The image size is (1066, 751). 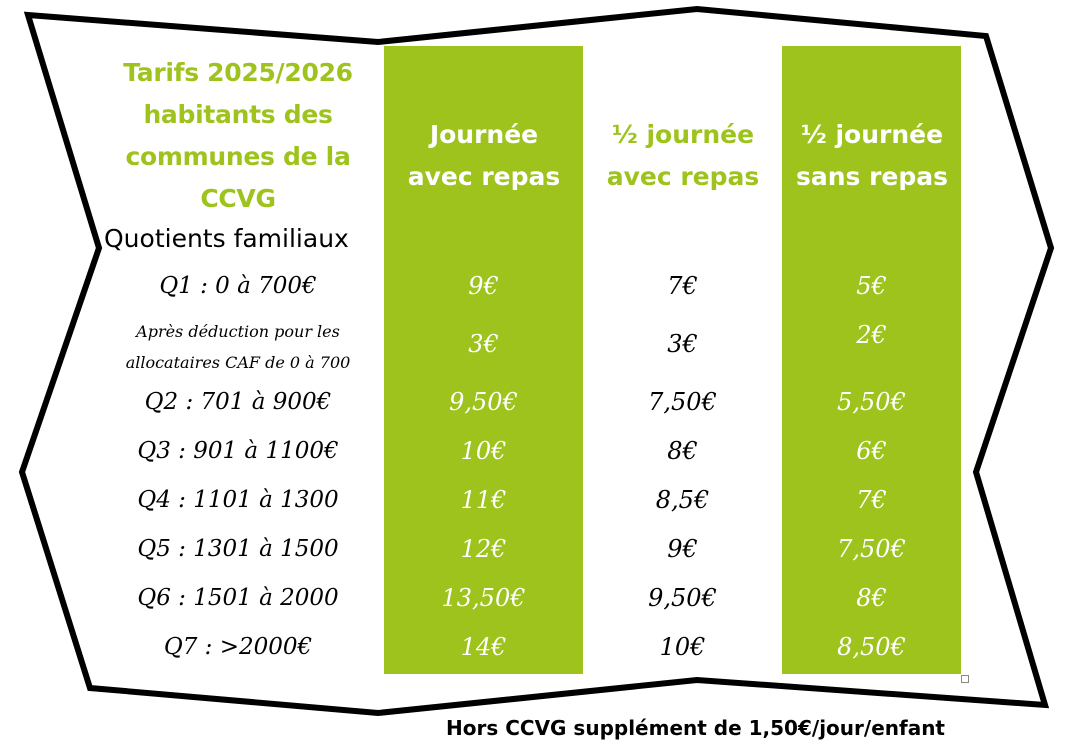 I want to click on cell-q3-demi-avec: 8€, so click(x=682, y=451).